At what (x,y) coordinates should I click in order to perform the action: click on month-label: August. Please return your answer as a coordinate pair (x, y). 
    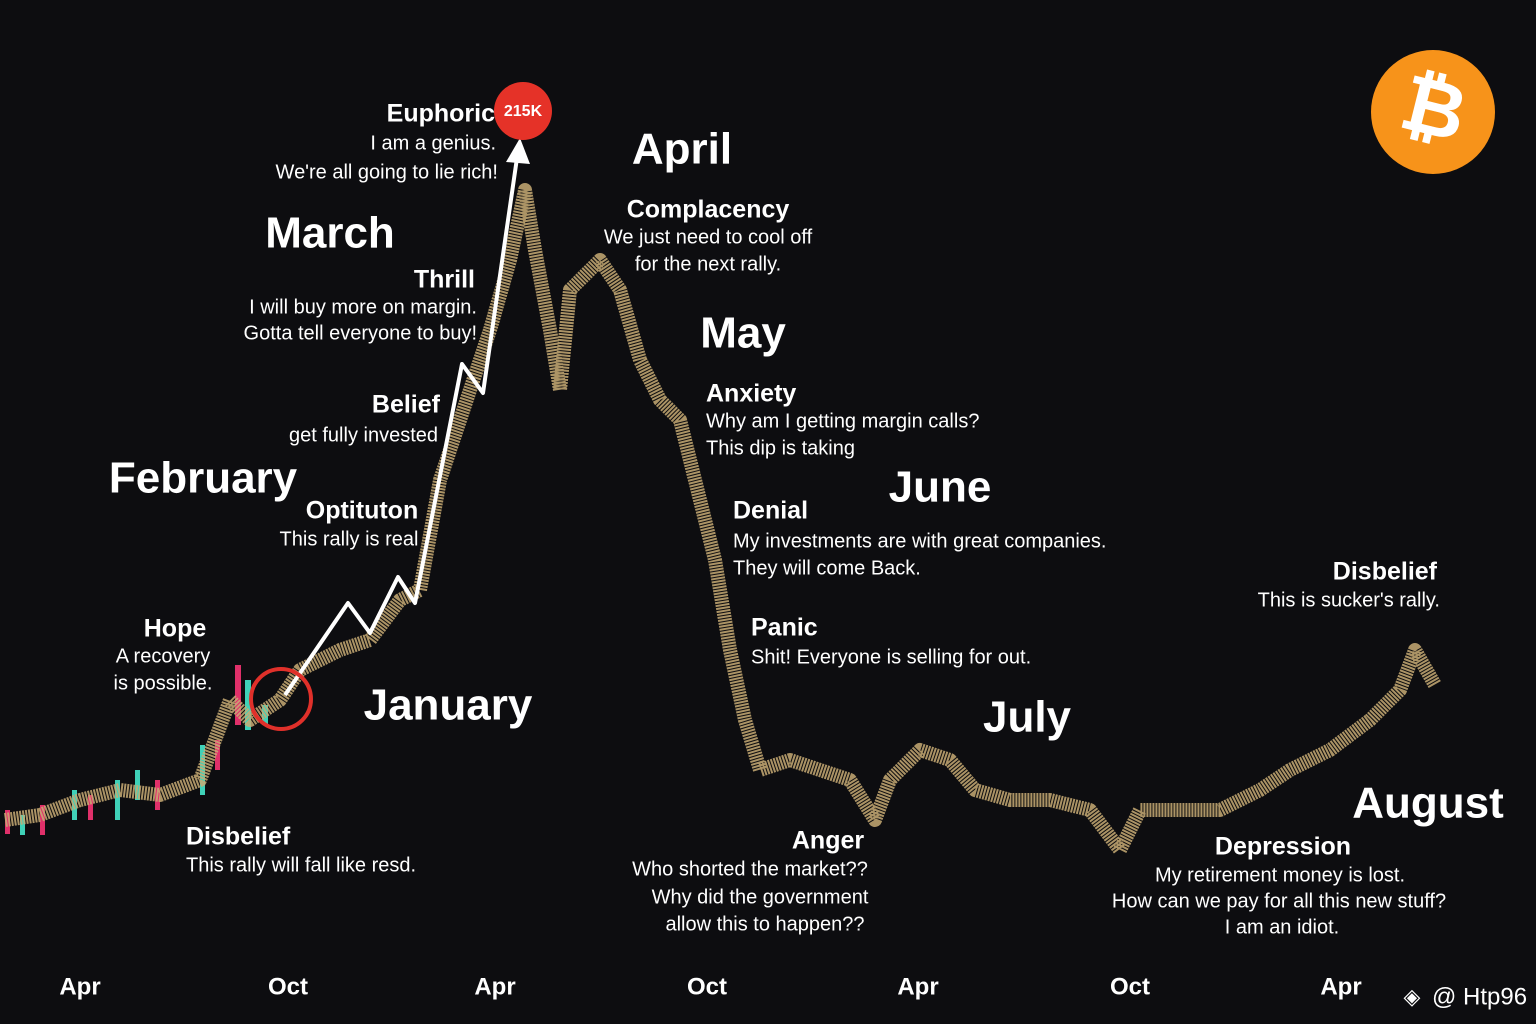
    Looking at the image, I should click on (1428, 803).